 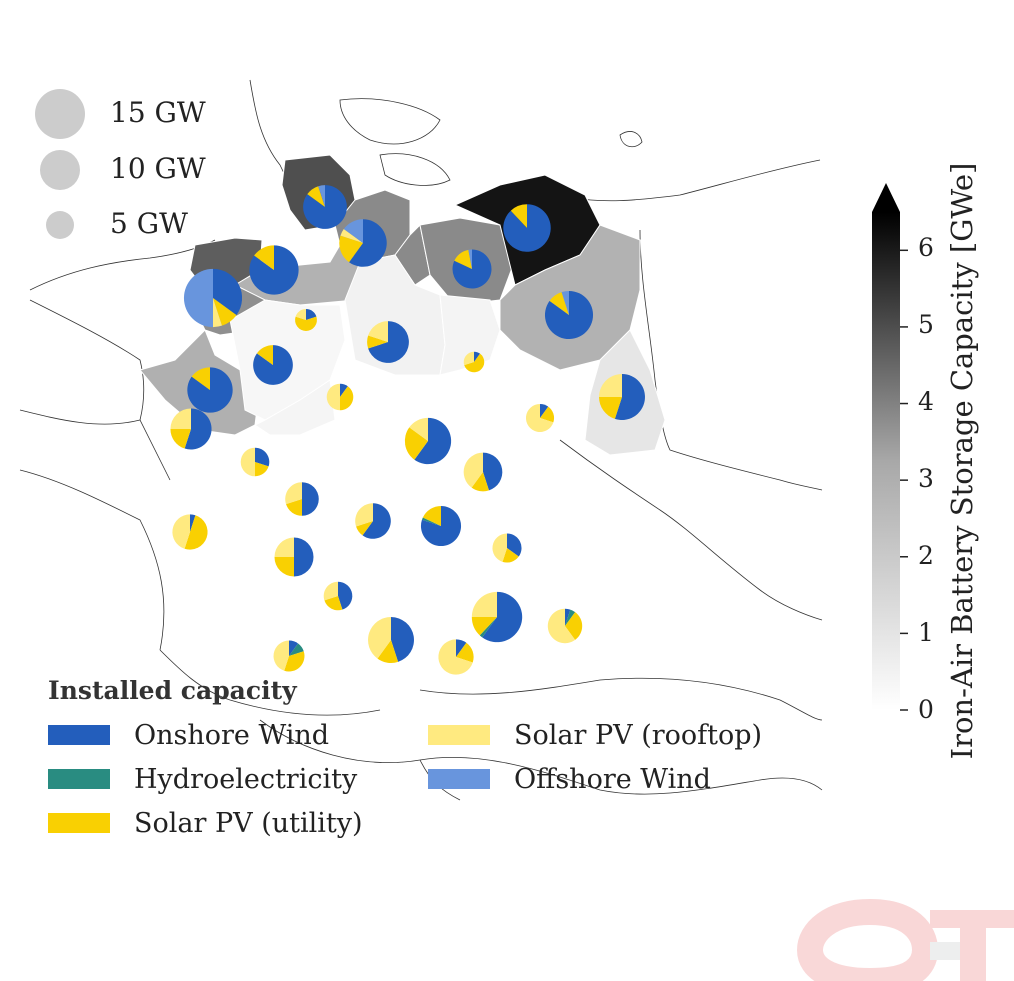 I want to click on colorbar-tick-2: 2, so click(x=926, y=555).